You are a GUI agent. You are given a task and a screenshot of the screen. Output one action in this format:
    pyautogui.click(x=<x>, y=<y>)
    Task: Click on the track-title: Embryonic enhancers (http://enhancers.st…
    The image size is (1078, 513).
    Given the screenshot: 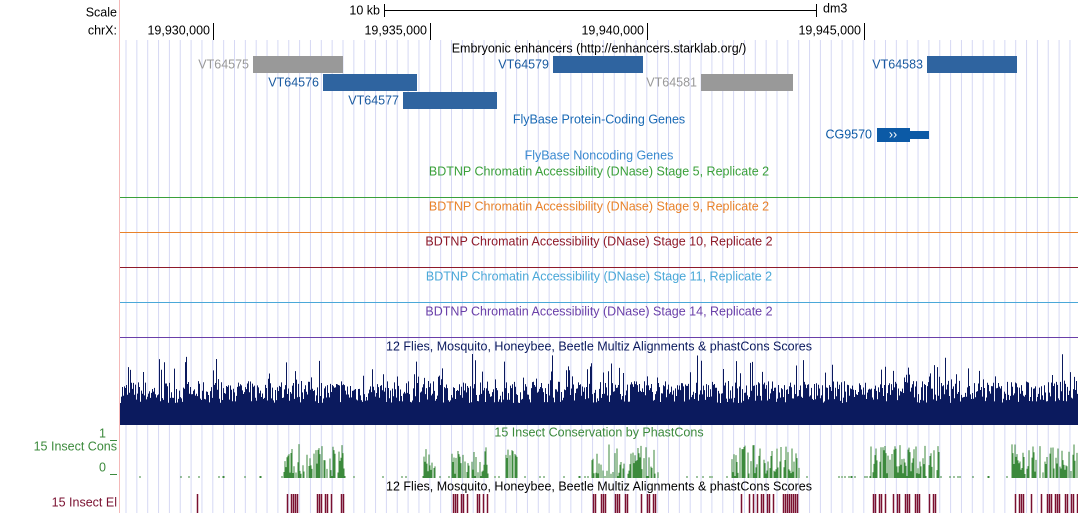 What is the action you would take?
    pyautogui.click(x=599, y=48)
    